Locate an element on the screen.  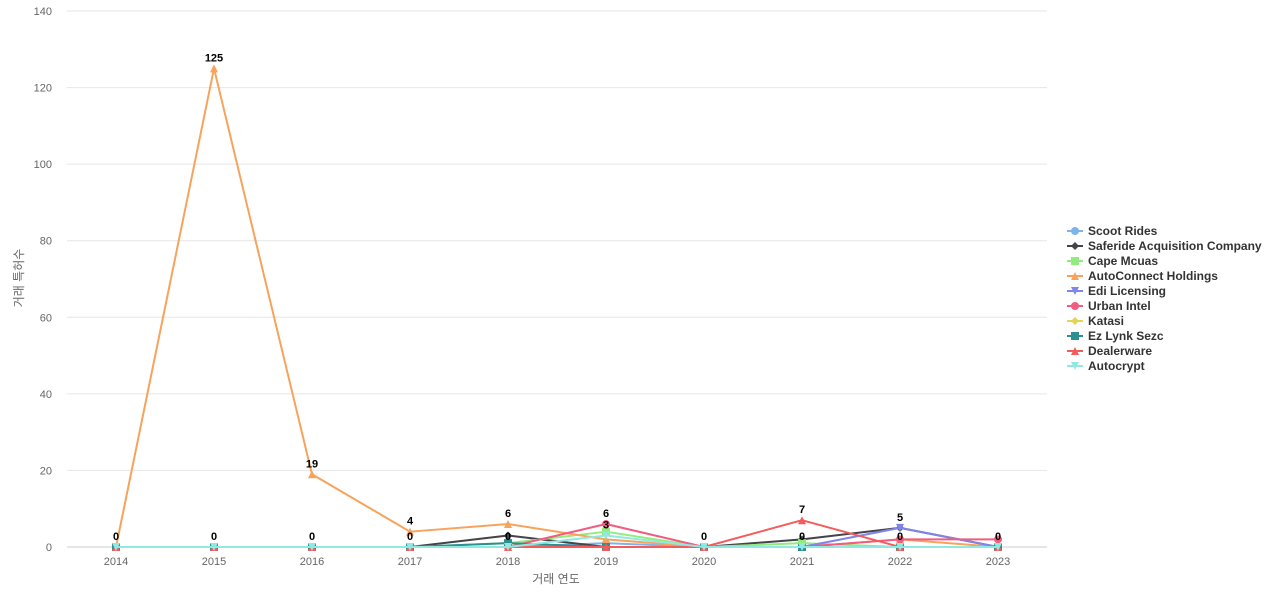
legend-label: AutoConnect Holdings is located at coordinates (1153, 276).